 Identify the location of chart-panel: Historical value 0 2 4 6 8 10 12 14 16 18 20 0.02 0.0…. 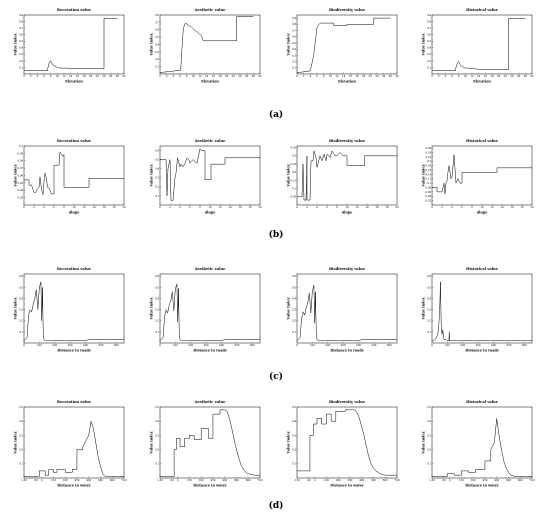
(478, 177).